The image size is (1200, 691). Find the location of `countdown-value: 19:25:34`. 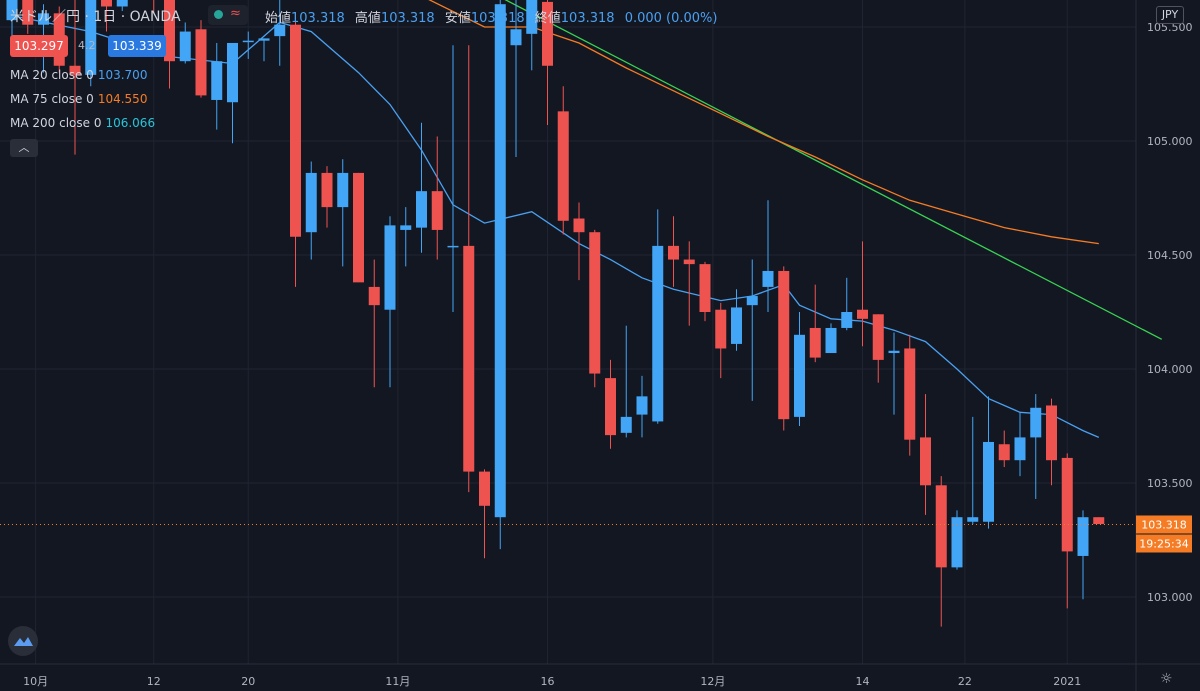

countdown-value: 19:25:34 is located at coordinates (1163, 543).